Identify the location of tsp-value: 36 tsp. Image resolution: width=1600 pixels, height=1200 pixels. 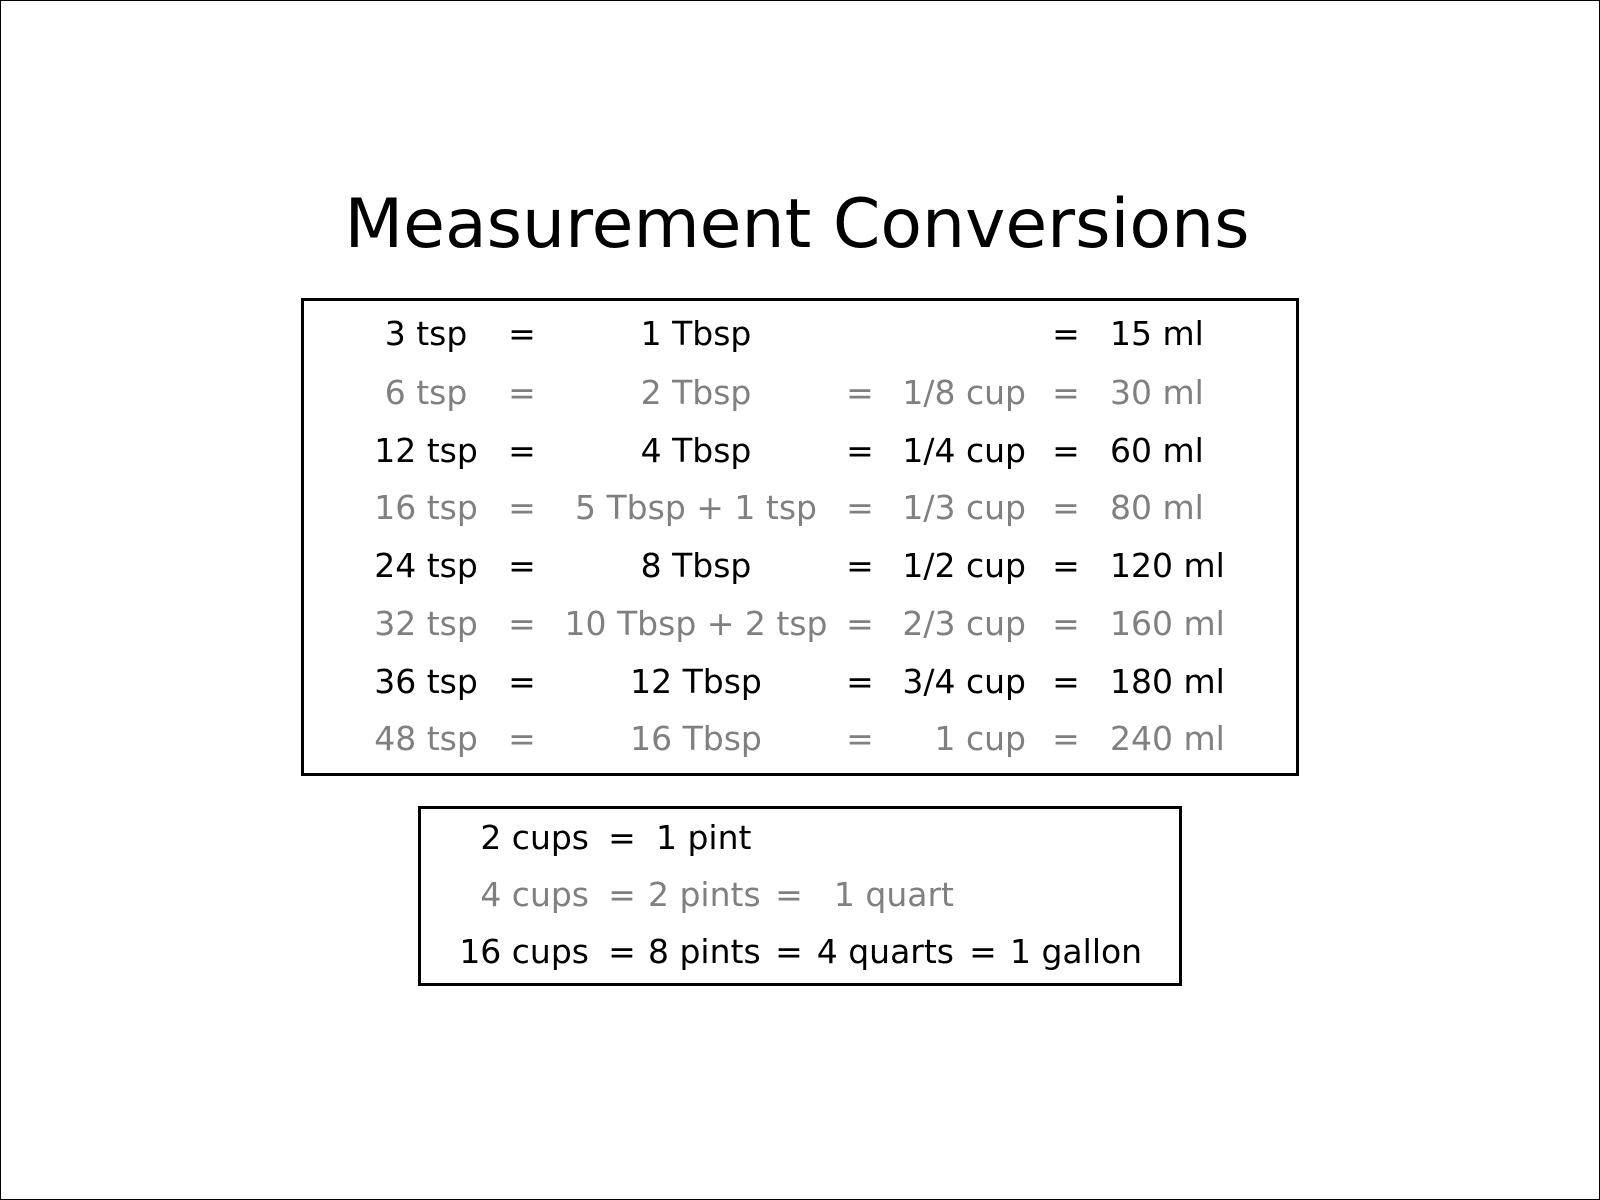
(426, 681).